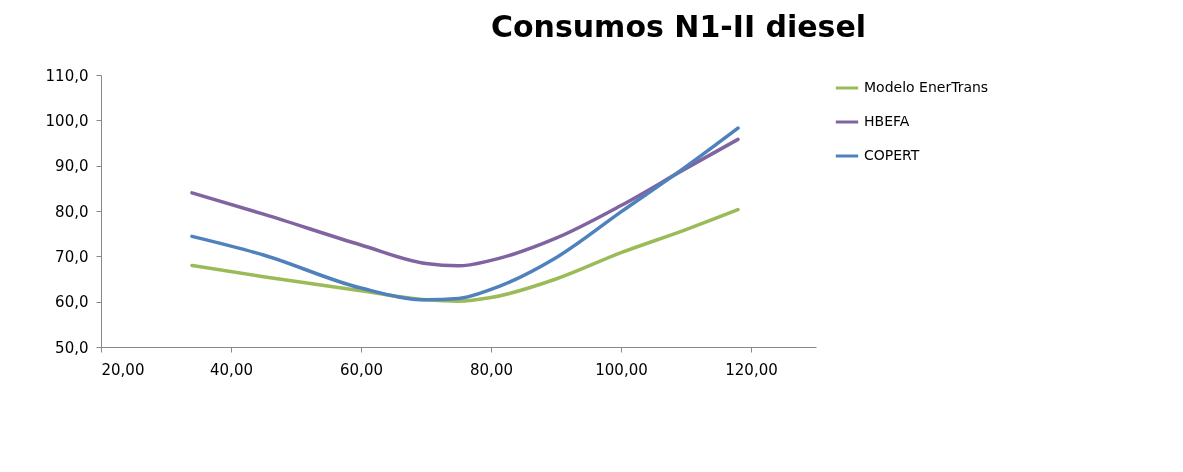 The image size is (1183, 472). I want to click on y-tick-label: 110,0, so click(67, 75).